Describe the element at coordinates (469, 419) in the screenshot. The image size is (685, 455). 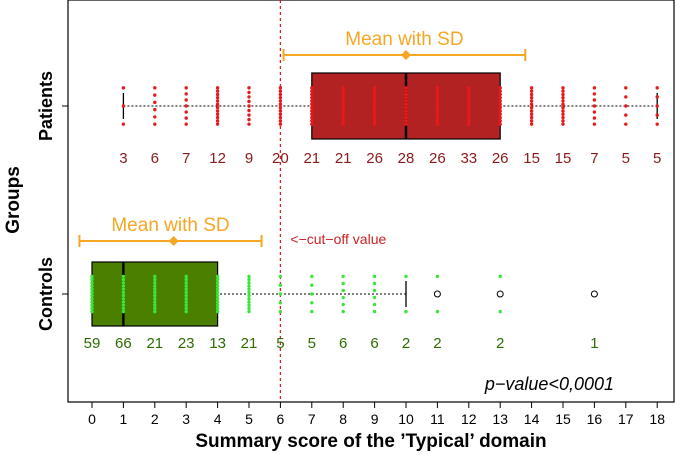
I see `x-tick-label: 12` at that location.